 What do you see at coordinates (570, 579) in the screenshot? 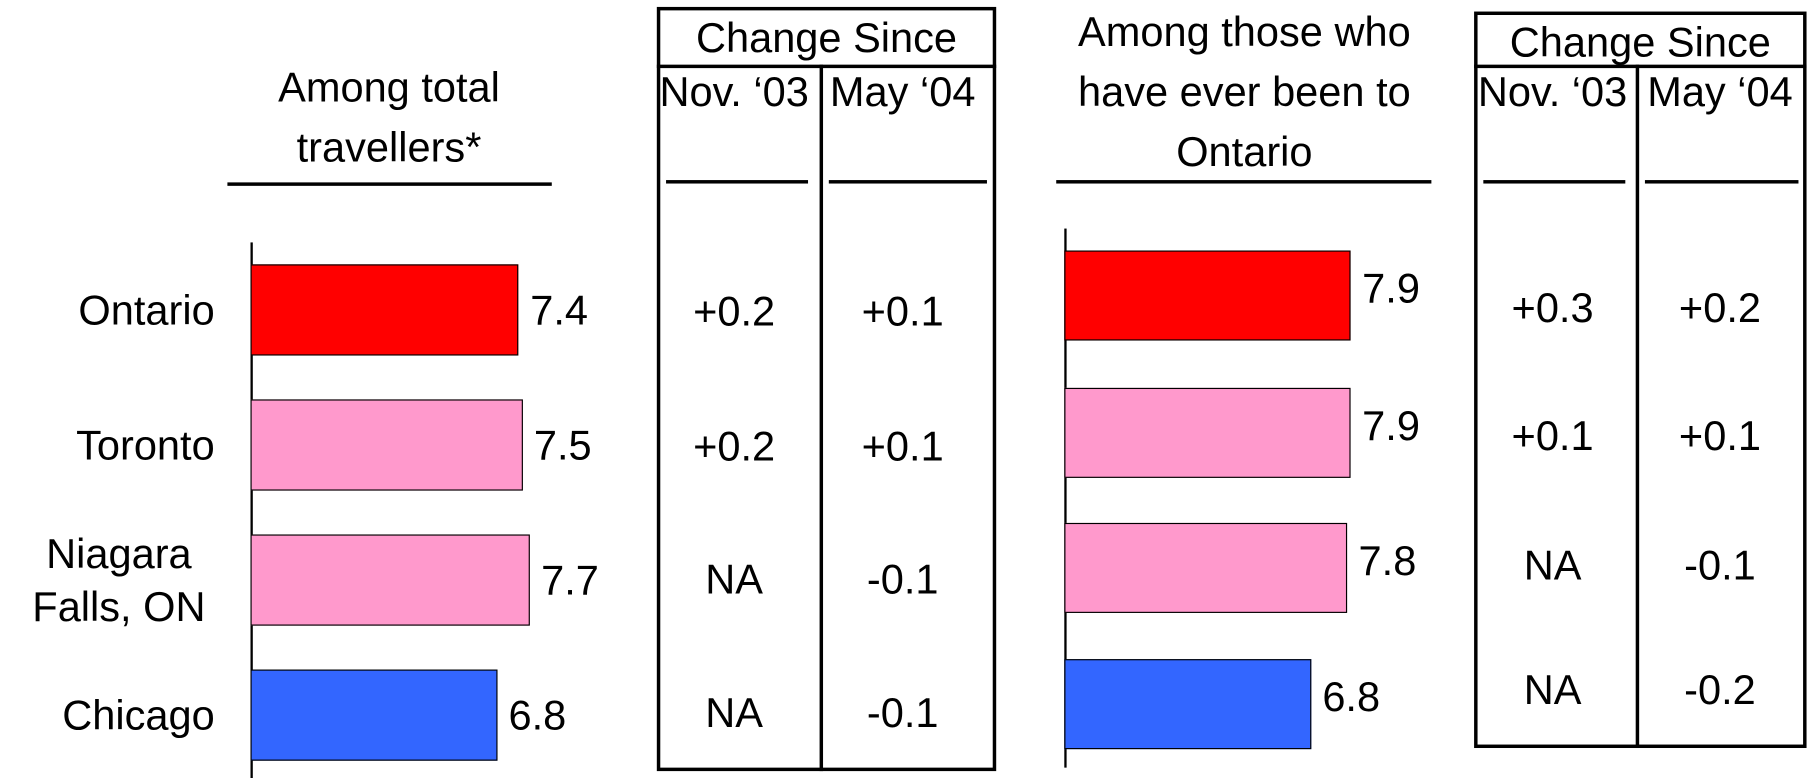
I see `value-label: 7.7` at bounding box center [570, 579].